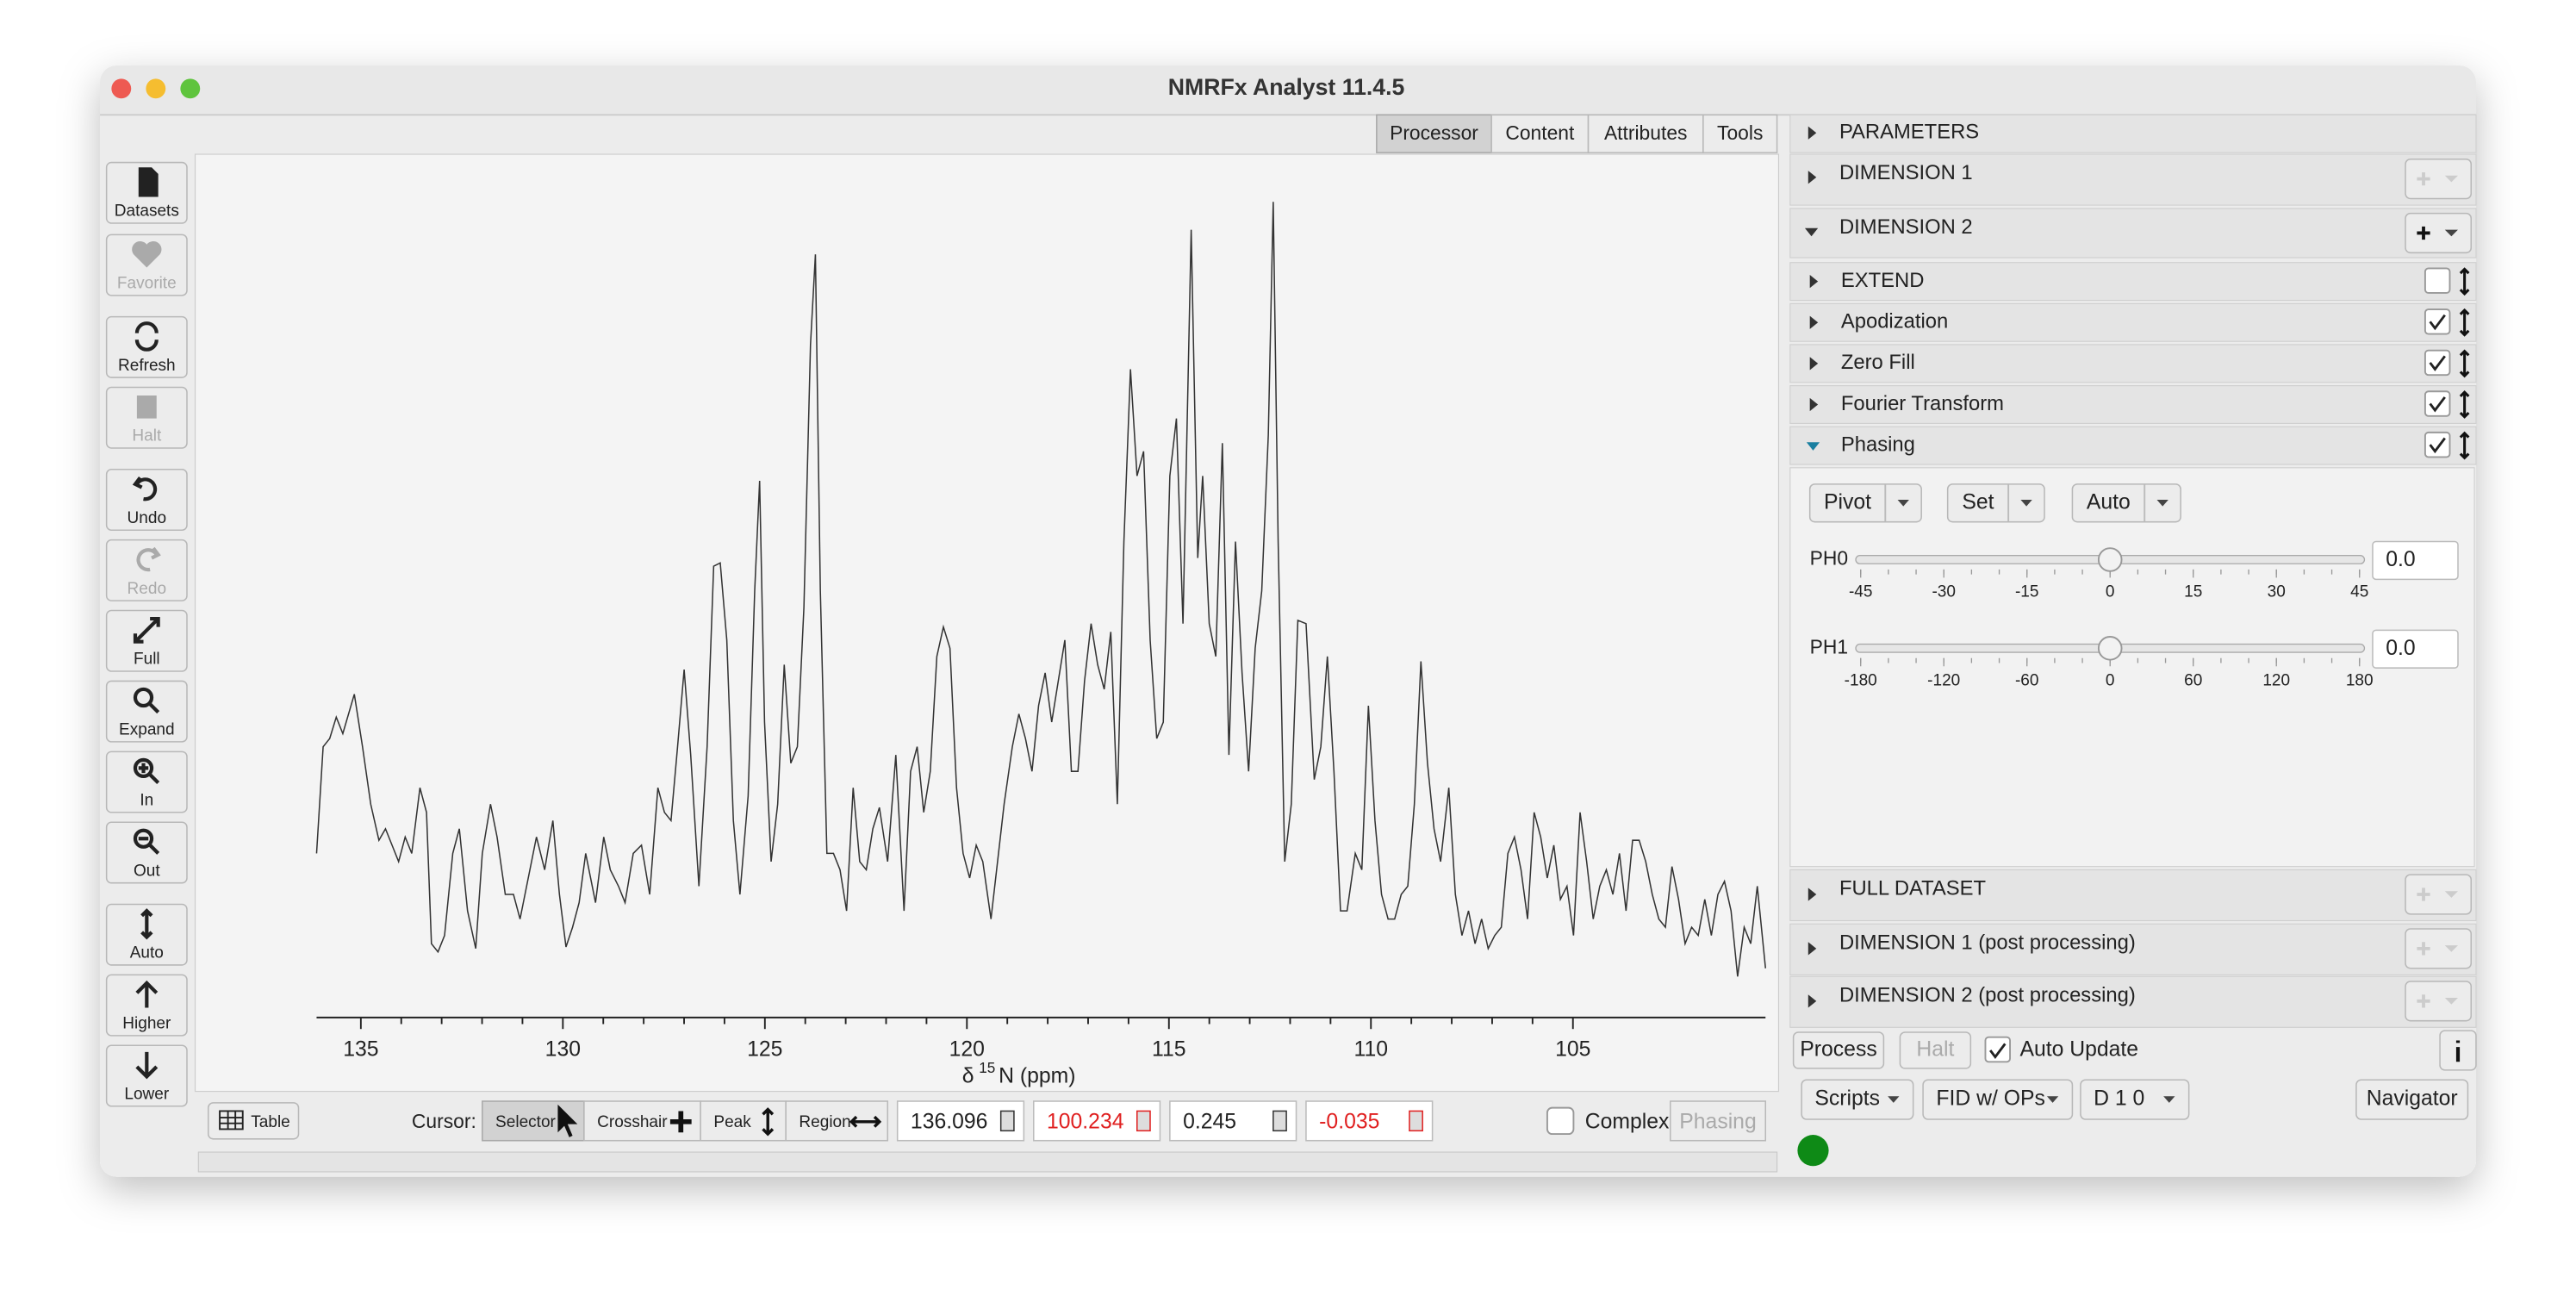 The height and width of the screenshot is (1308, 2576). Describe the element at coordinates (147, 660) in the screenshot. I see `toolbar-label: Full` at that location.